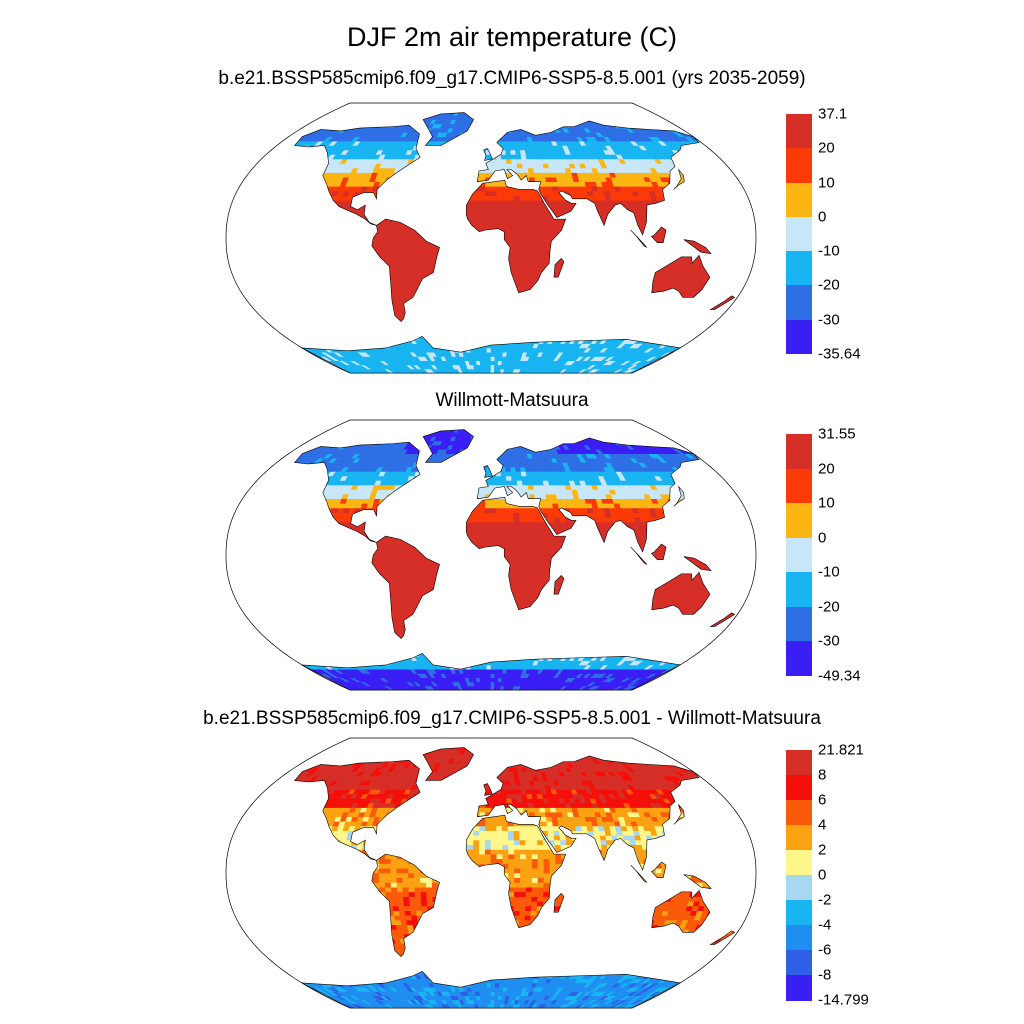 The height and width of the screenshot is (1024, 1024). Describe the element at coordinates (825, 925) in the screenshot. I see `colorbar-tick-label: -4` at that location.